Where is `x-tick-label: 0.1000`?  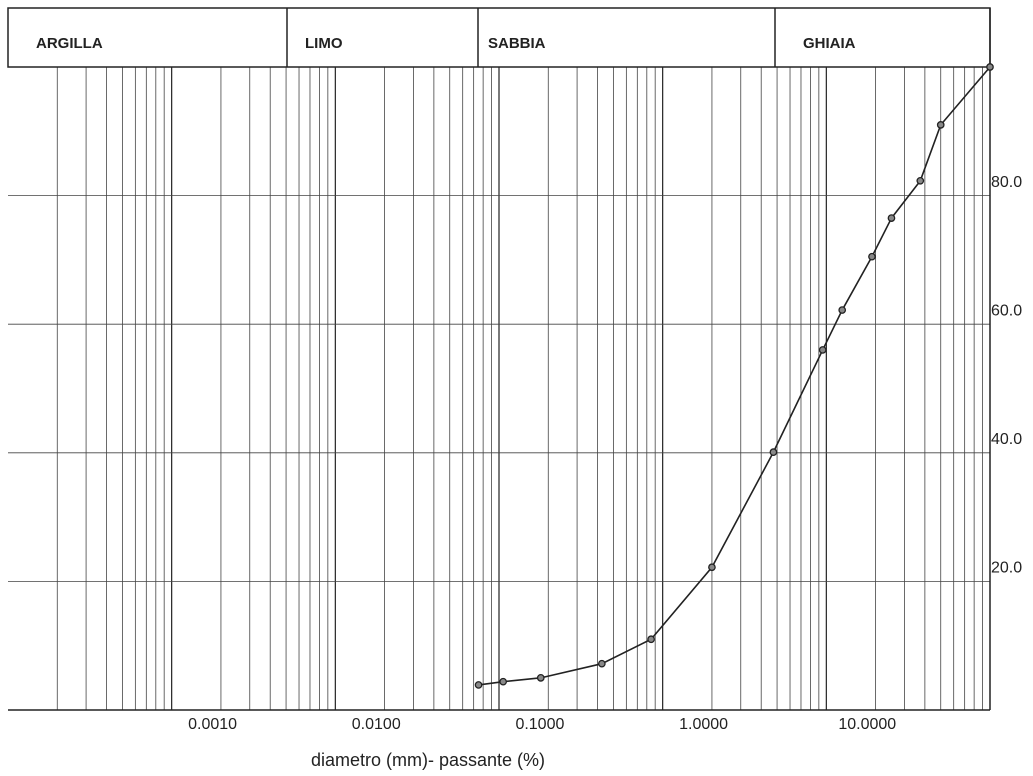
x-tick-label: 0.1000 is located at coordinates (539, 724).